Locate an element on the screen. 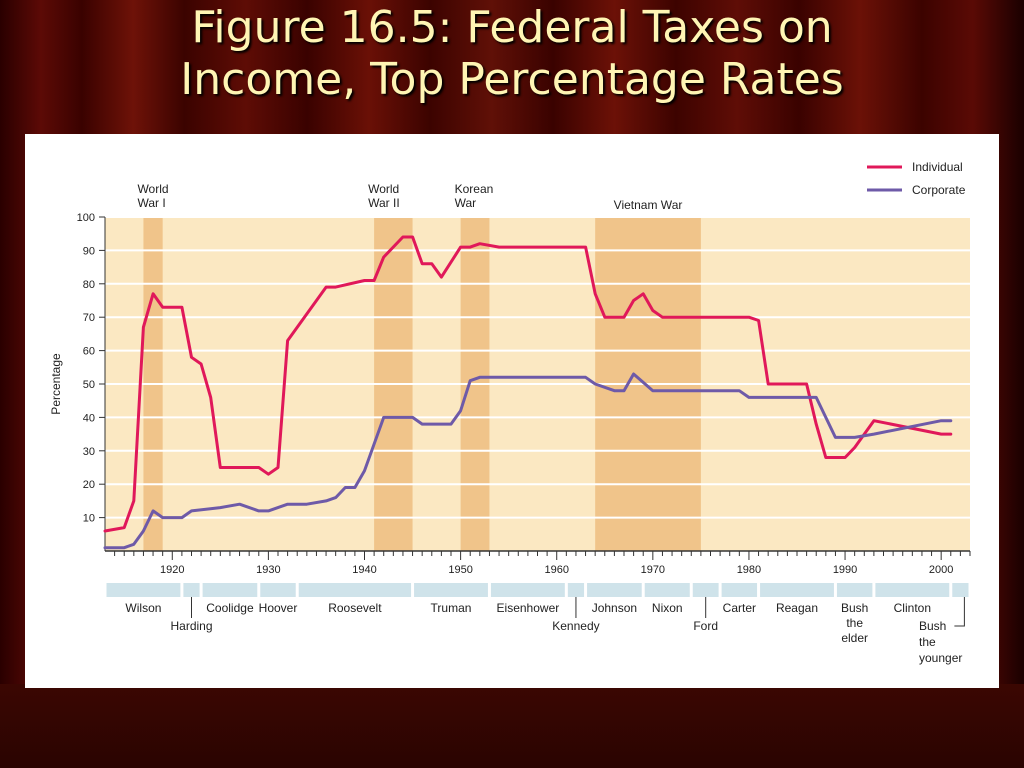 The width and height of the screenshot is (1024, 768). x-tick-label: 1960 is located at coordinates (556, 570).